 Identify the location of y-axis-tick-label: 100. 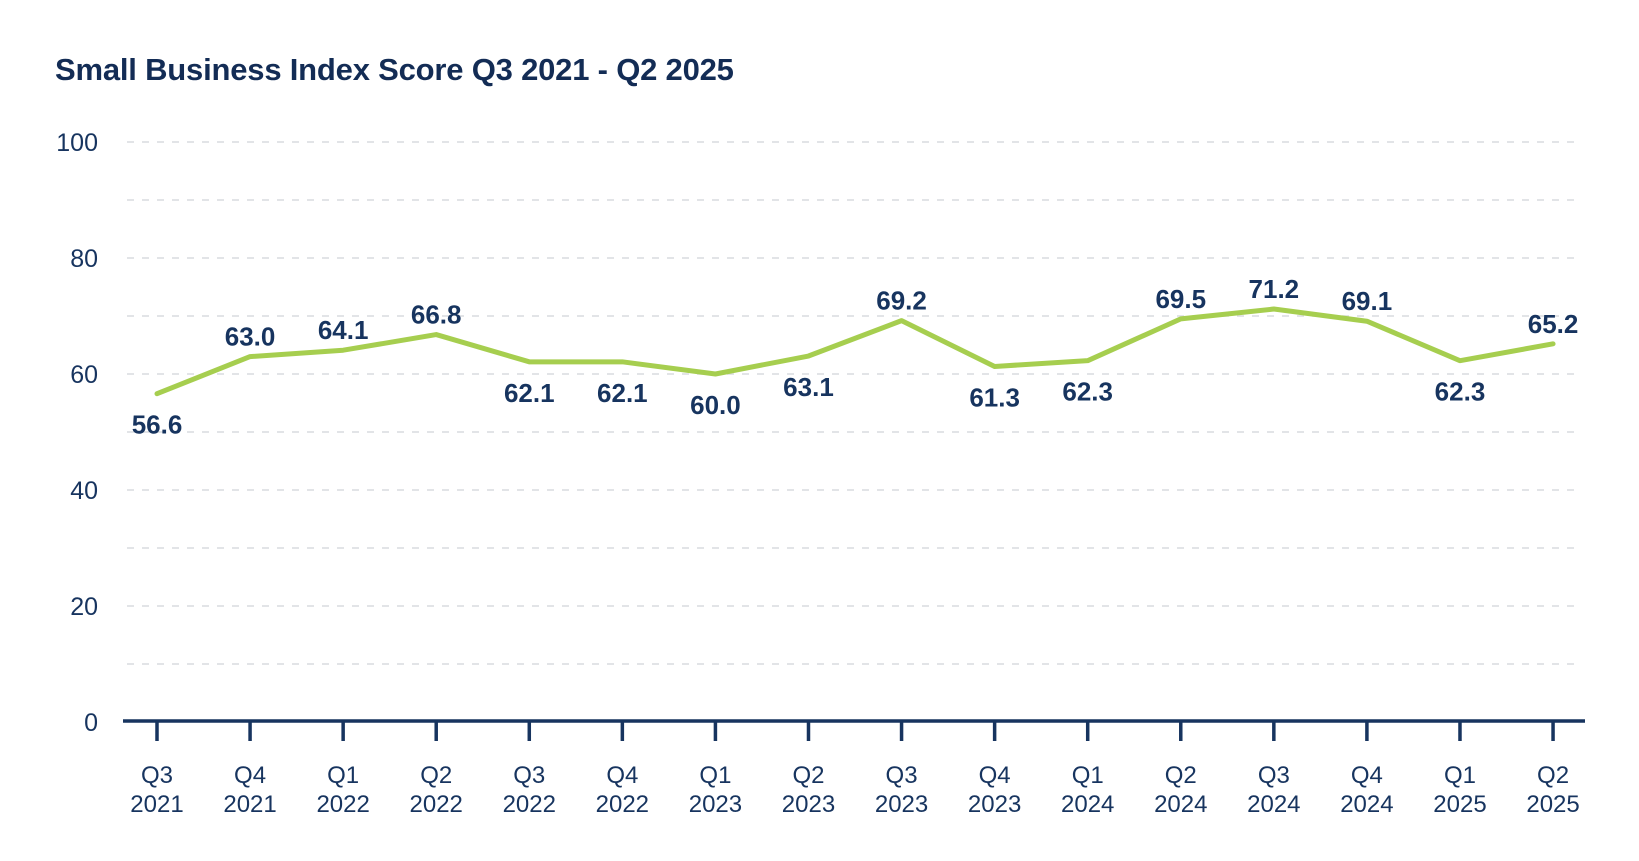
(77, 143).